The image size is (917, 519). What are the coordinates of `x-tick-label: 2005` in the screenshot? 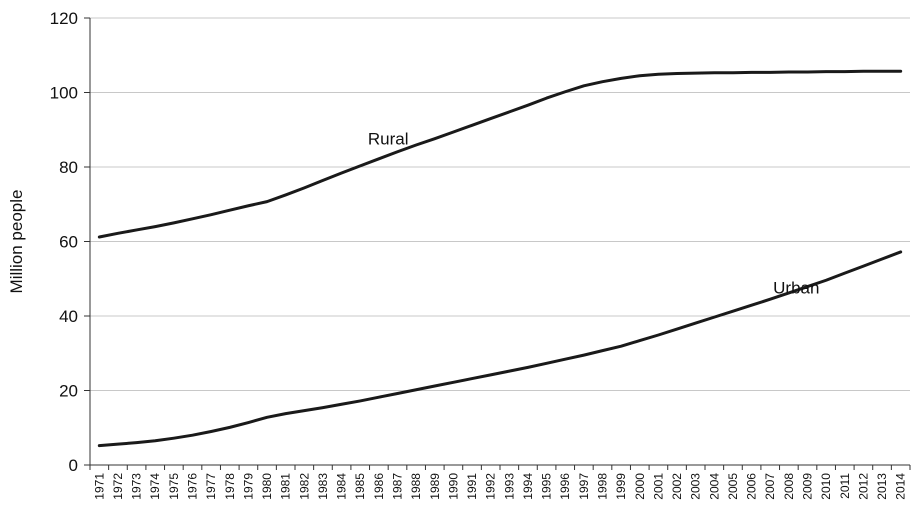 It's located at (733, 486).